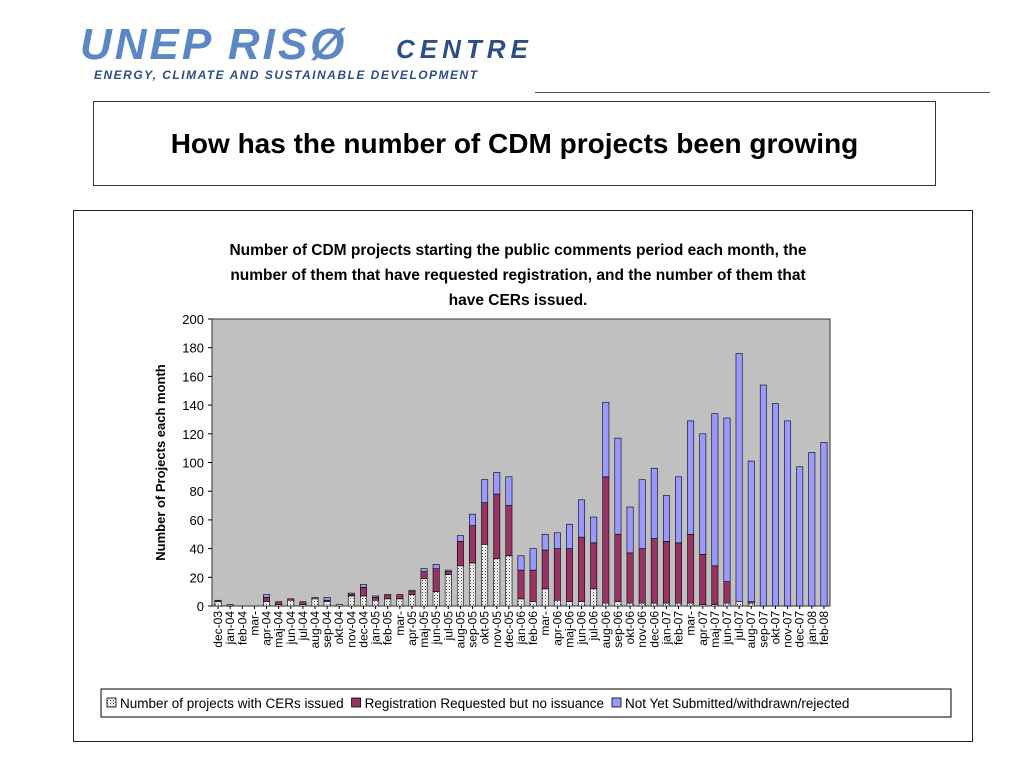 The height and width of the screenshot is (768, 1024). I want to click on legend-label: Not Yet Submitted/withdrawn/rejected, so click(737, 703).